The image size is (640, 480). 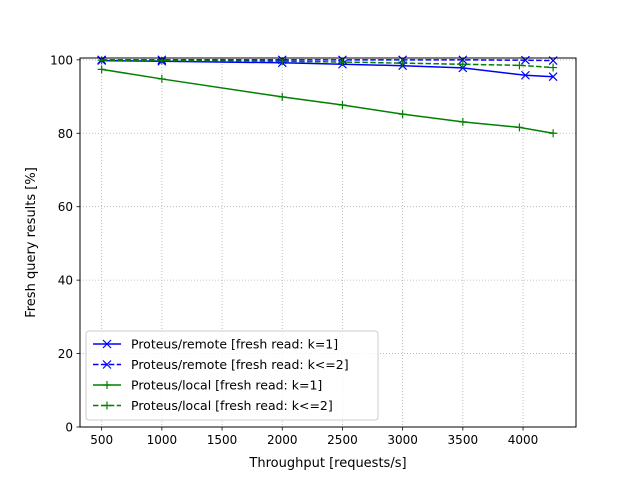 What do you see at coordinates (226, 385) in the screenshot?
I see `legend-label: Proteus/local [fresh read: k=1]` at bounding box center [226, 385].